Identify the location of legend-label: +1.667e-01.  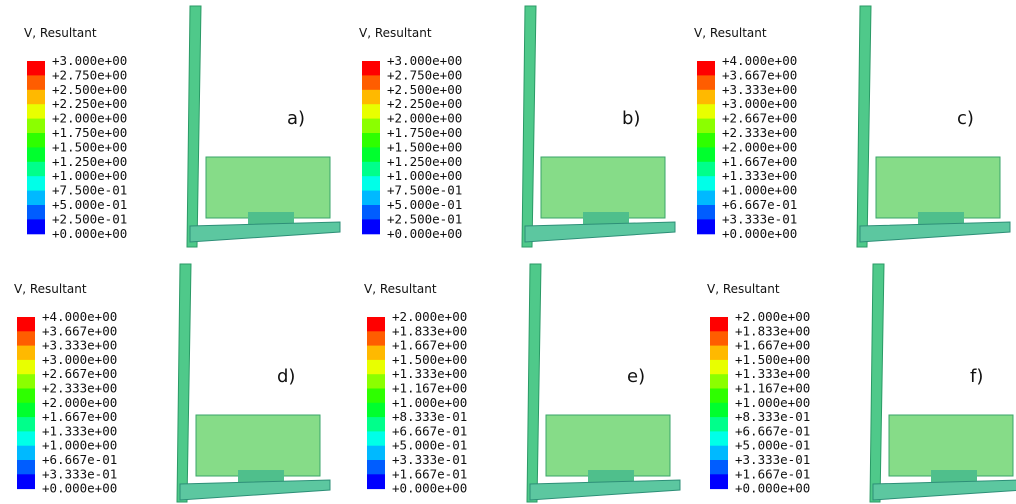
(429, 473).